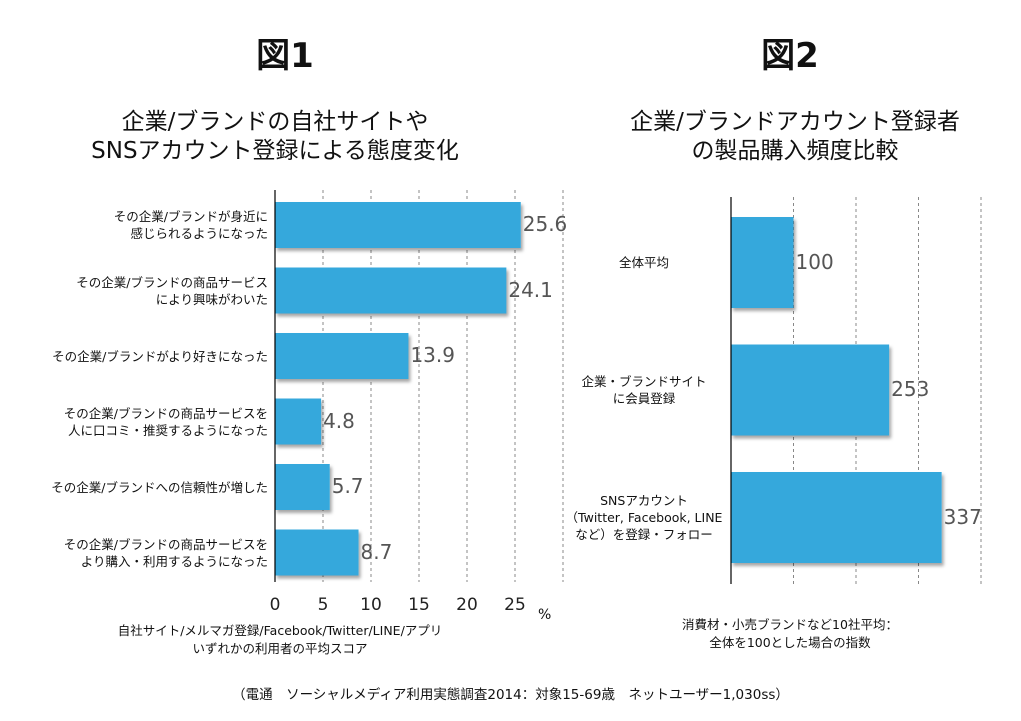  What do you see at coordinates (419, 605) in the screenshot?
I see `x-tick-label: 15` at bounding box center [419, 605].